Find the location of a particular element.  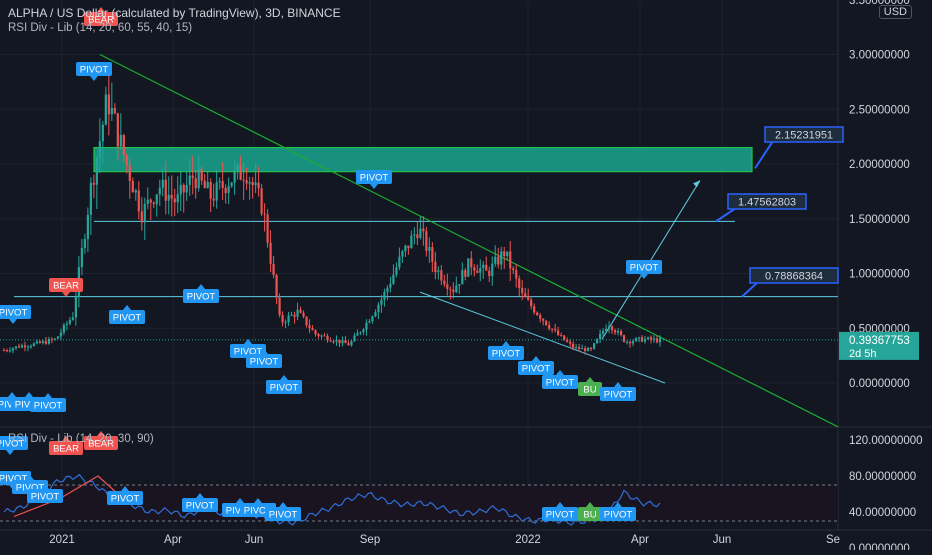

price-tick-label: 3.50000000 is located at coordinates (879, 3).